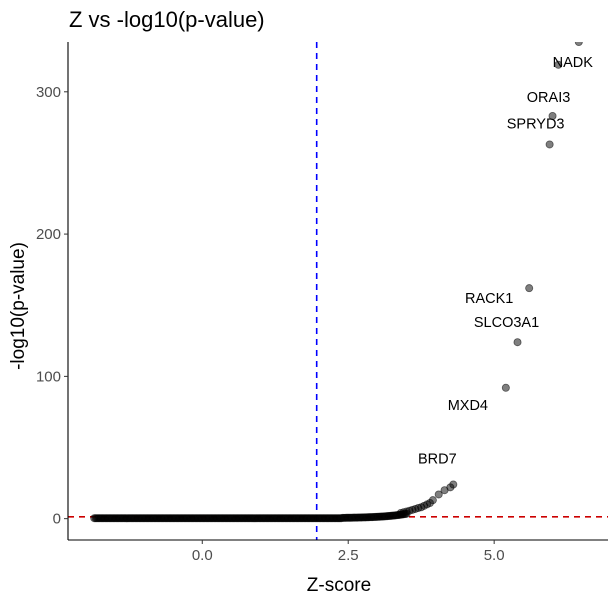 This screenshot has height=600, width=613. I want to click on y-tick-label: 200, so click(48, 234).